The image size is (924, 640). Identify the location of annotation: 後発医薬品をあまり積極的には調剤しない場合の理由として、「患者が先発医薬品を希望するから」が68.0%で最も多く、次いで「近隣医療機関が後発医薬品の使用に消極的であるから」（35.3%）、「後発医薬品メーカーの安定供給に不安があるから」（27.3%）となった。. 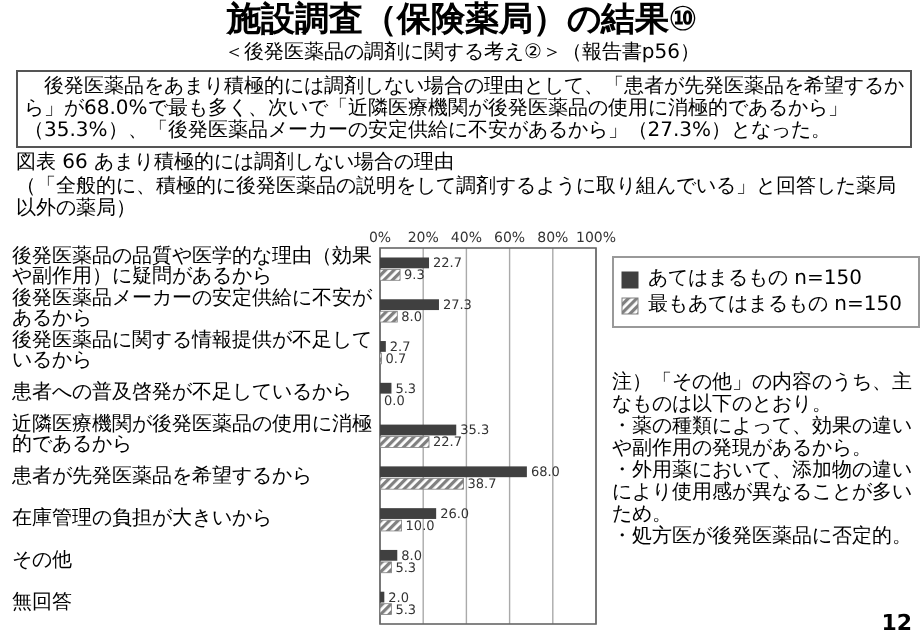
(464, 109).